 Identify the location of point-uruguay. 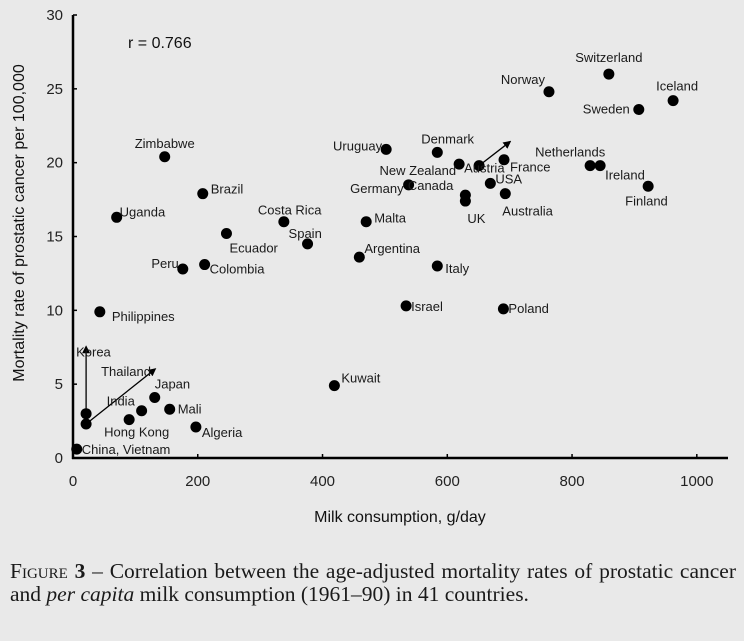
(386, 149).